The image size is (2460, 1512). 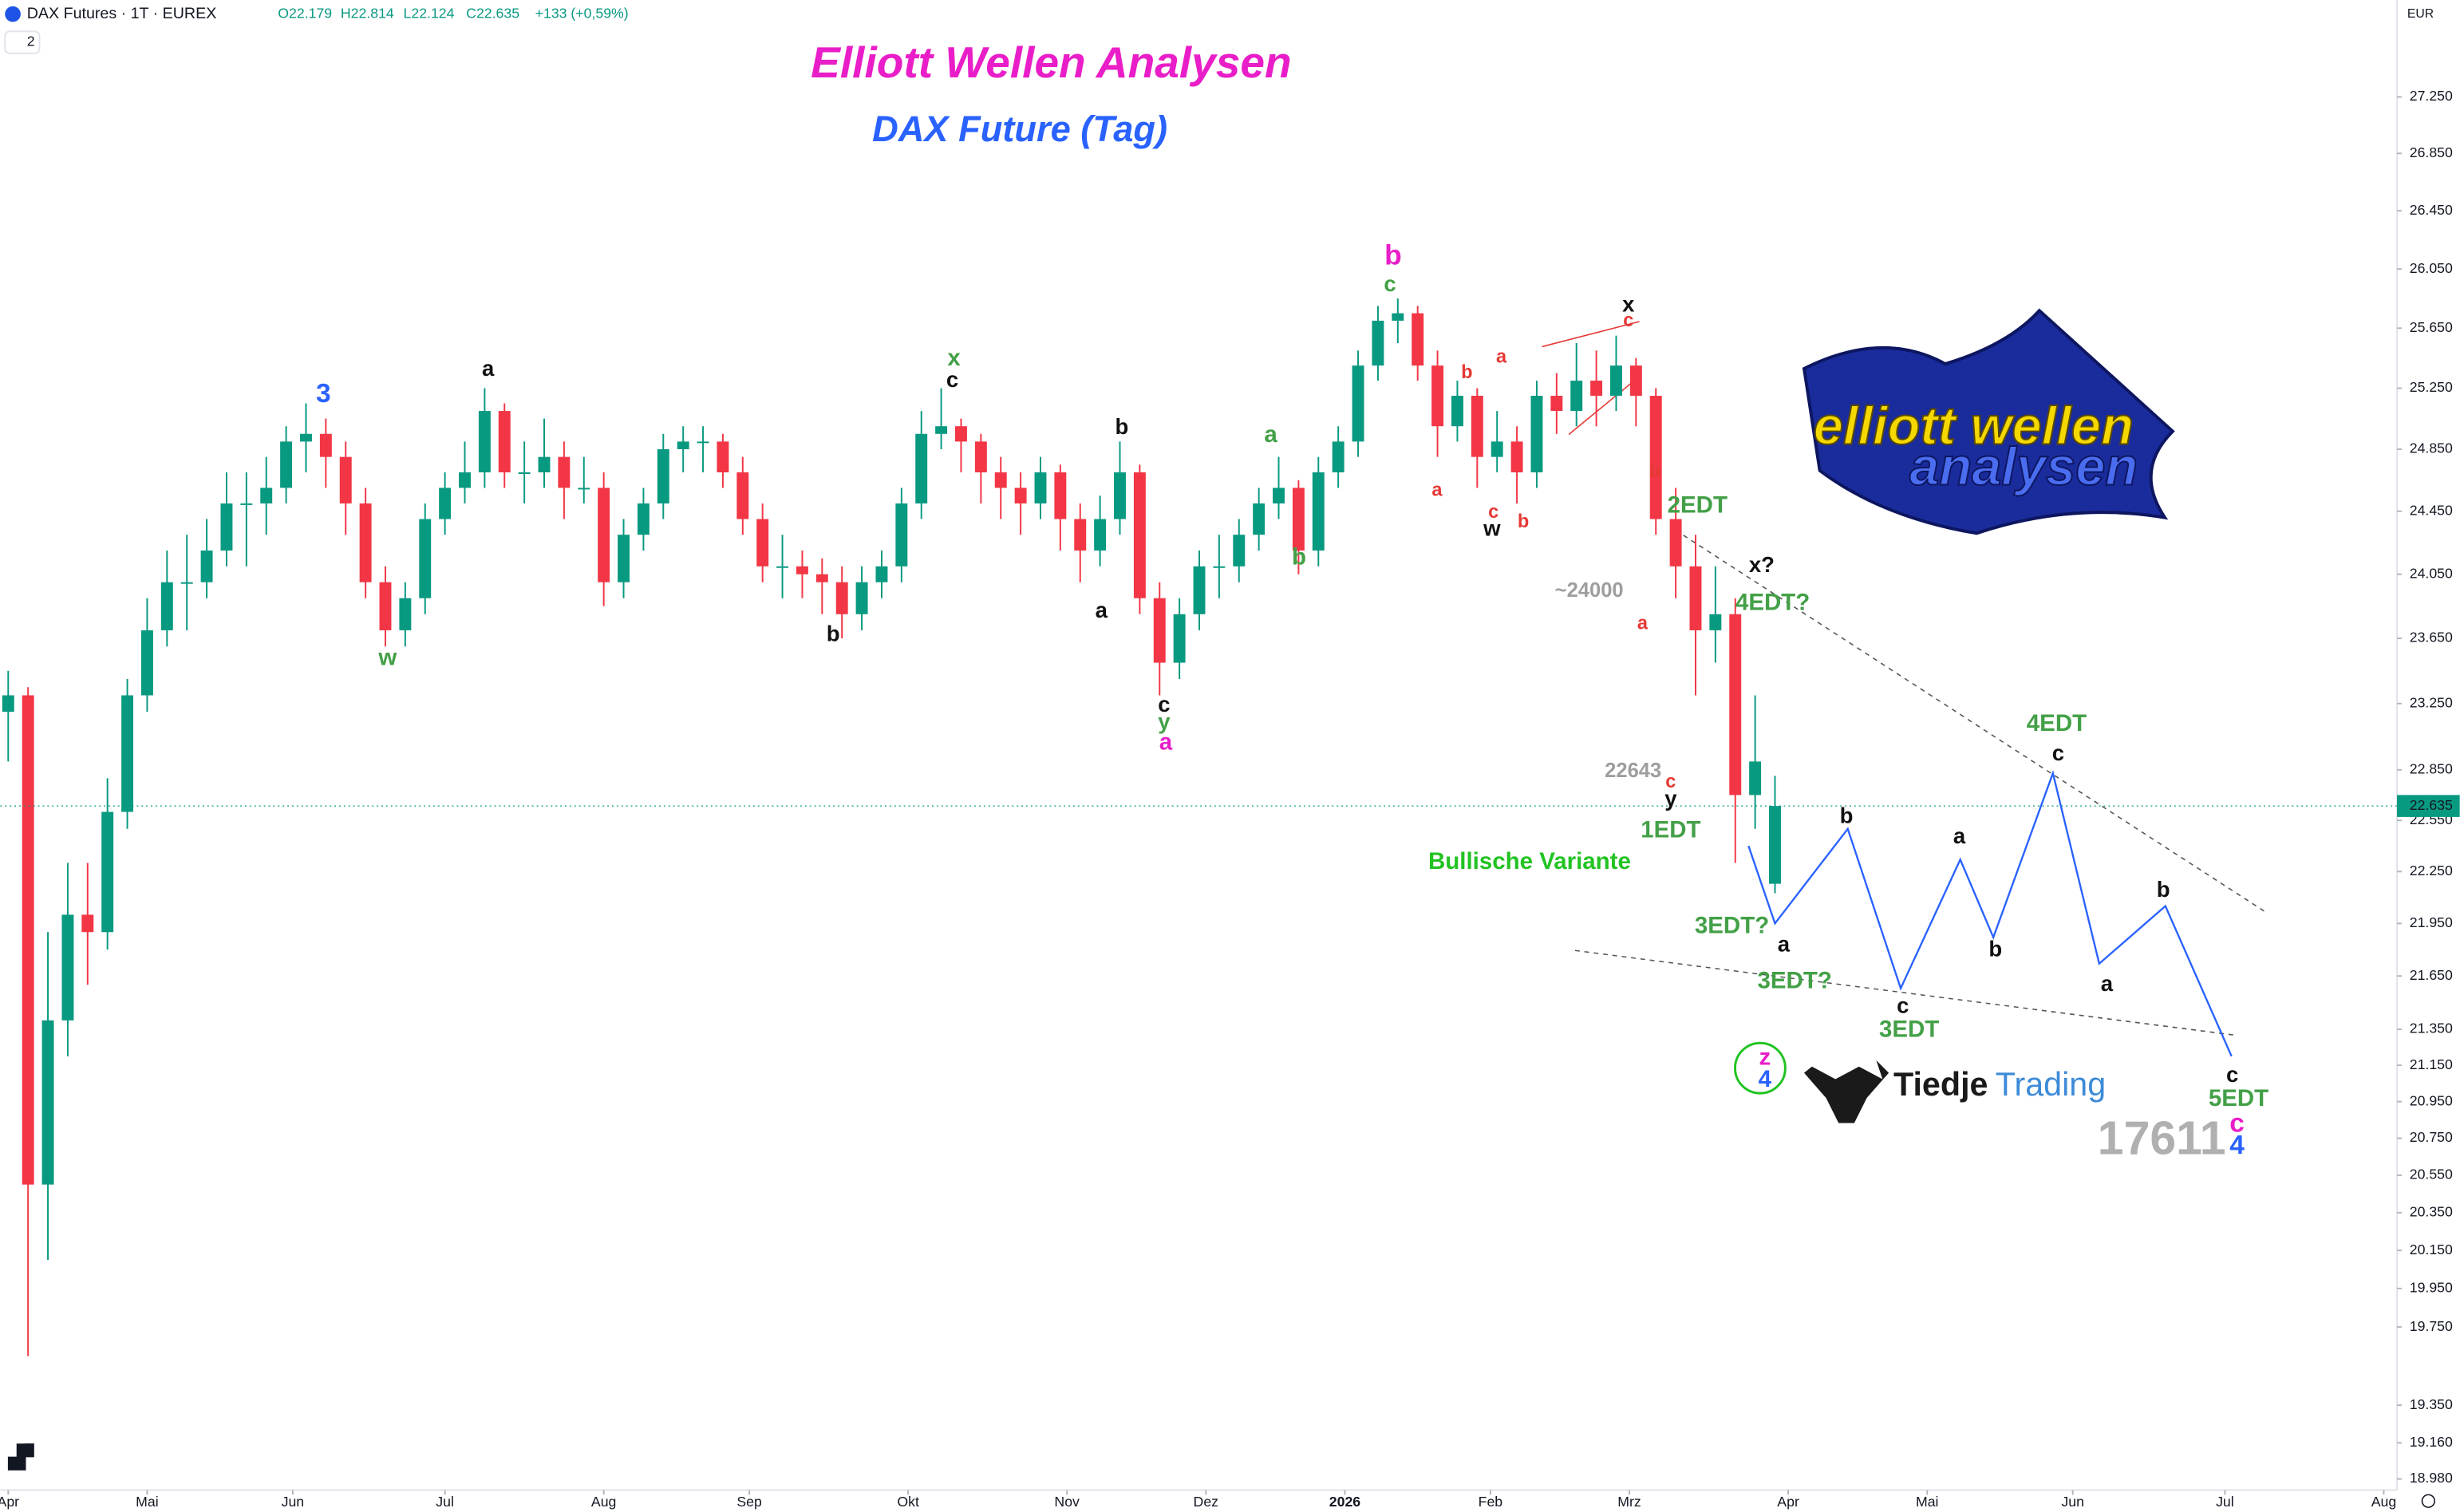 I want to click on tv-logo: ▟▘, so click(x=25, y=1457).